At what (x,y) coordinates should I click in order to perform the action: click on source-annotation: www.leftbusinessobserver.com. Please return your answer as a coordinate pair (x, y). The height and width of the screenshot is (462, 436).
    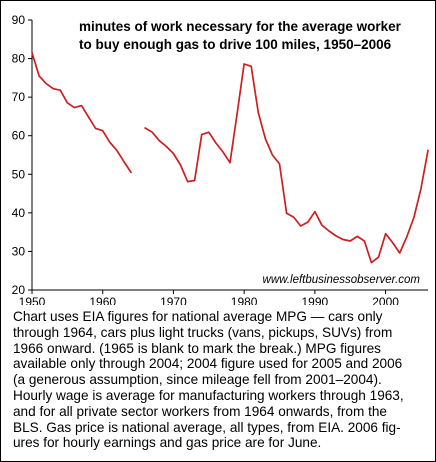
    Looking at the image, I should click on (342, 280).